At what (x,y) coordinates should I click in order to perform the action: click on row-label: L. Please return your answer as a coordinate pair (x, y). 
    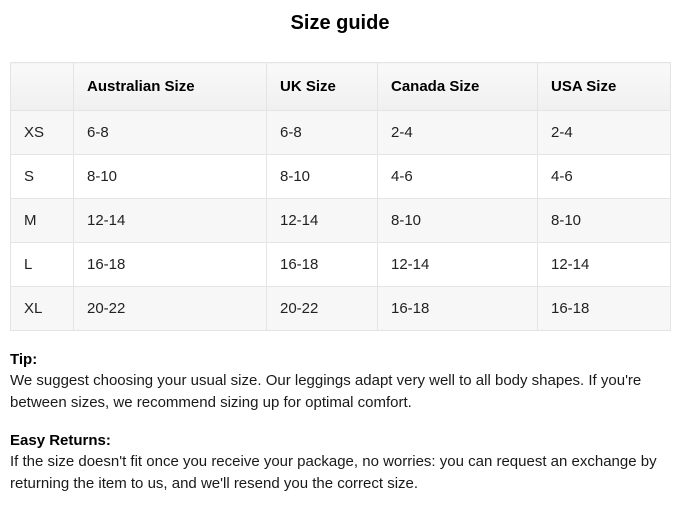
    Looking at the image, I should click on (42, 264).